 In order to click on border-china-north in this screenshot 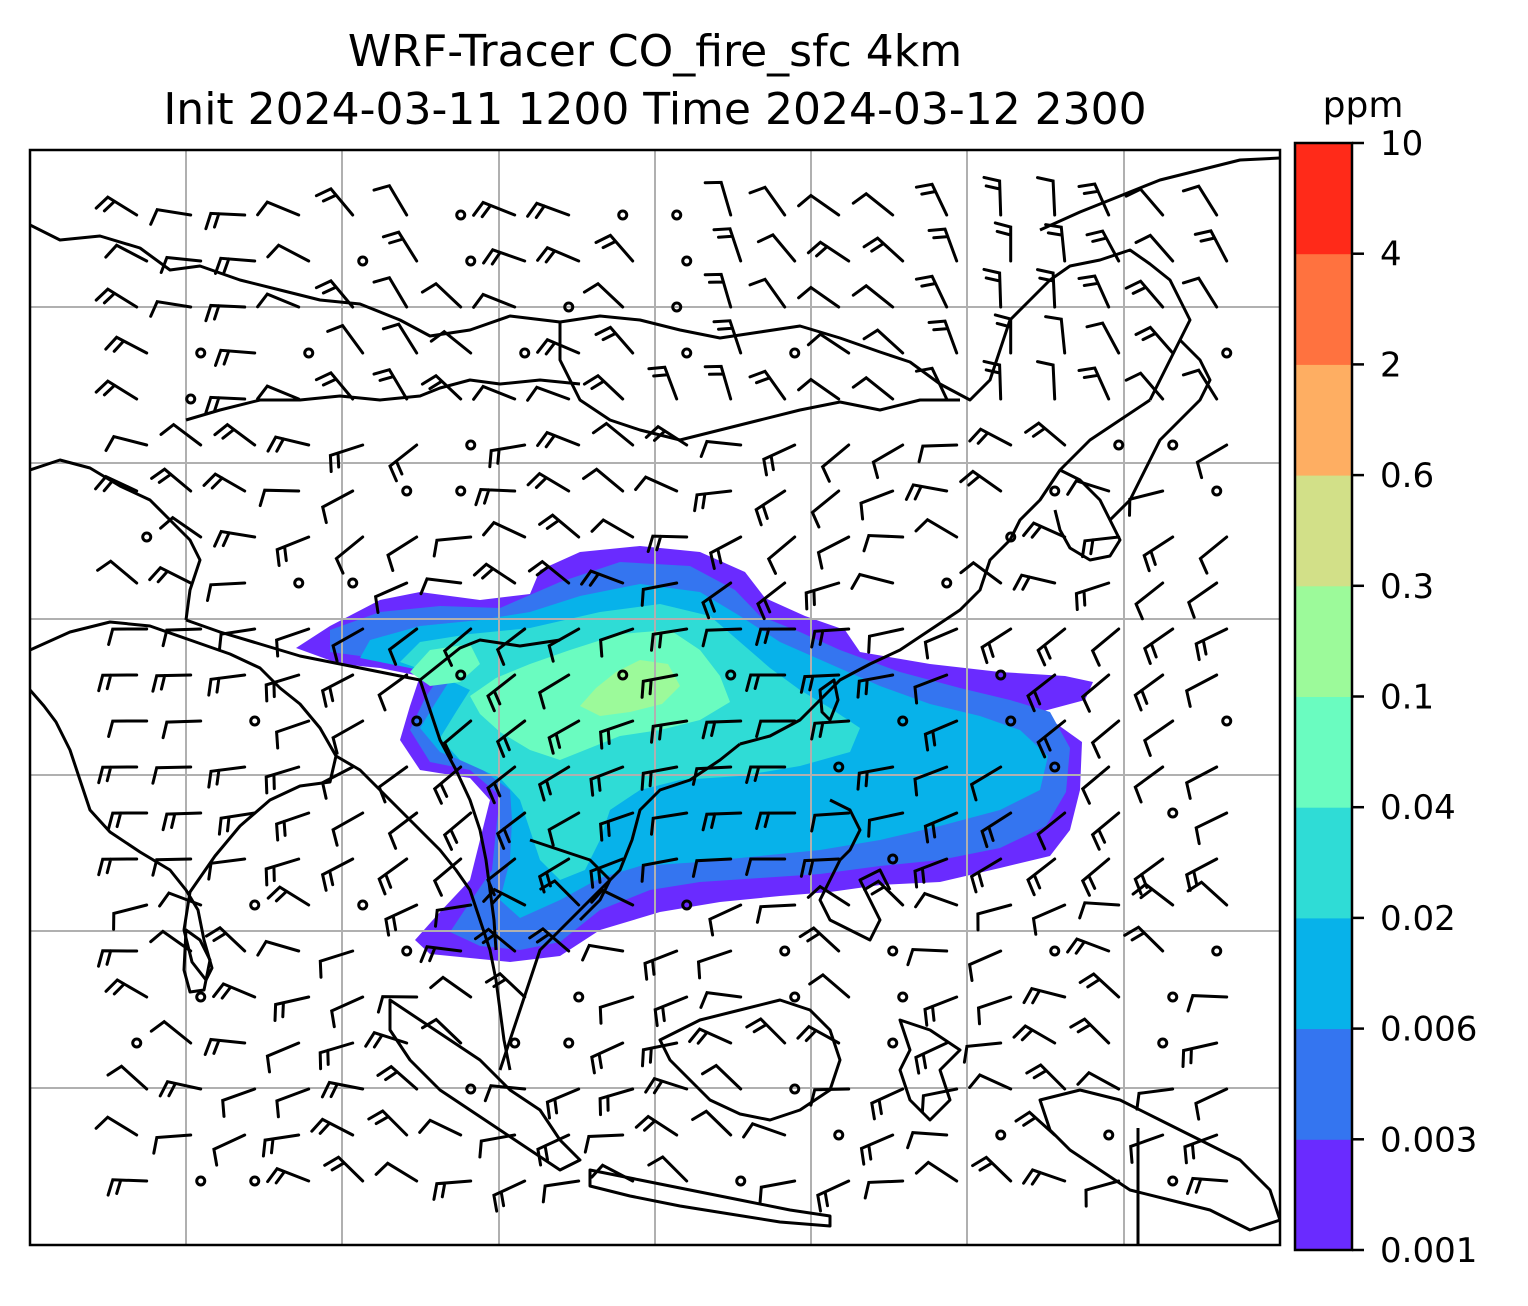, I will do `click(611, 312)`.